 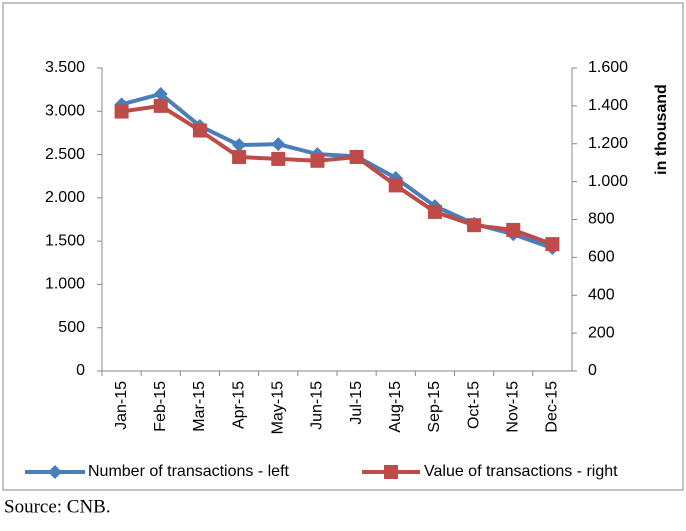 What do you see at coordinates (199, 406) in the screenshot?
I see `x-tick-label: Mar-15` at bounding box center [199, 406].